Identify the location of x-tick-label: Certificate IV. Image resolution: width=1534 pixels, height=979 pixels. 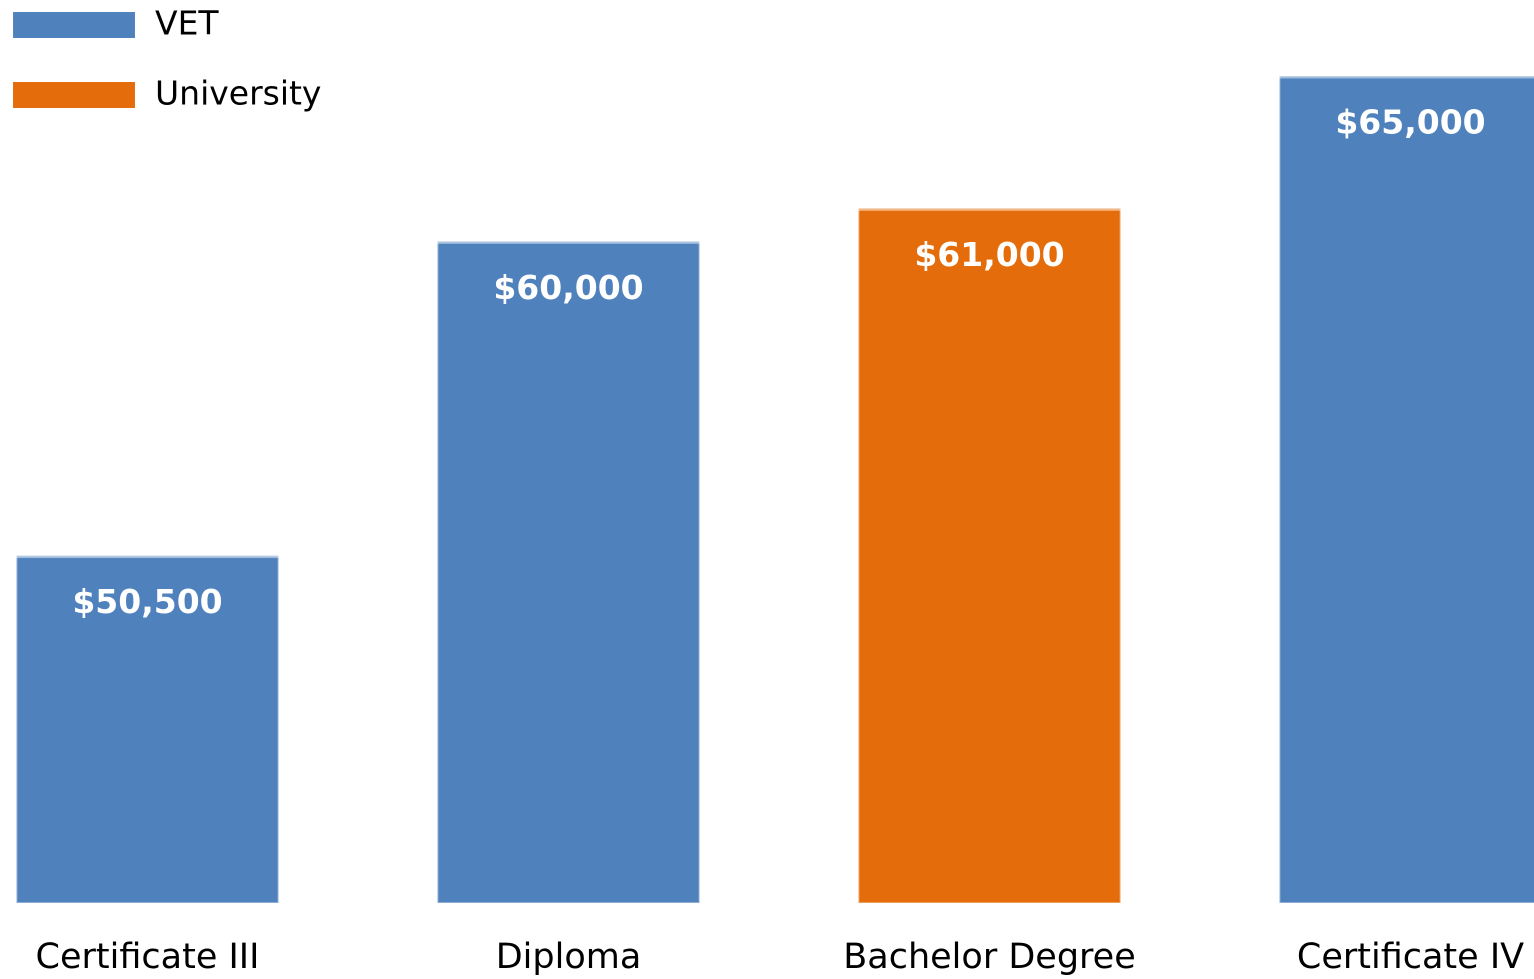
(1410, 957).